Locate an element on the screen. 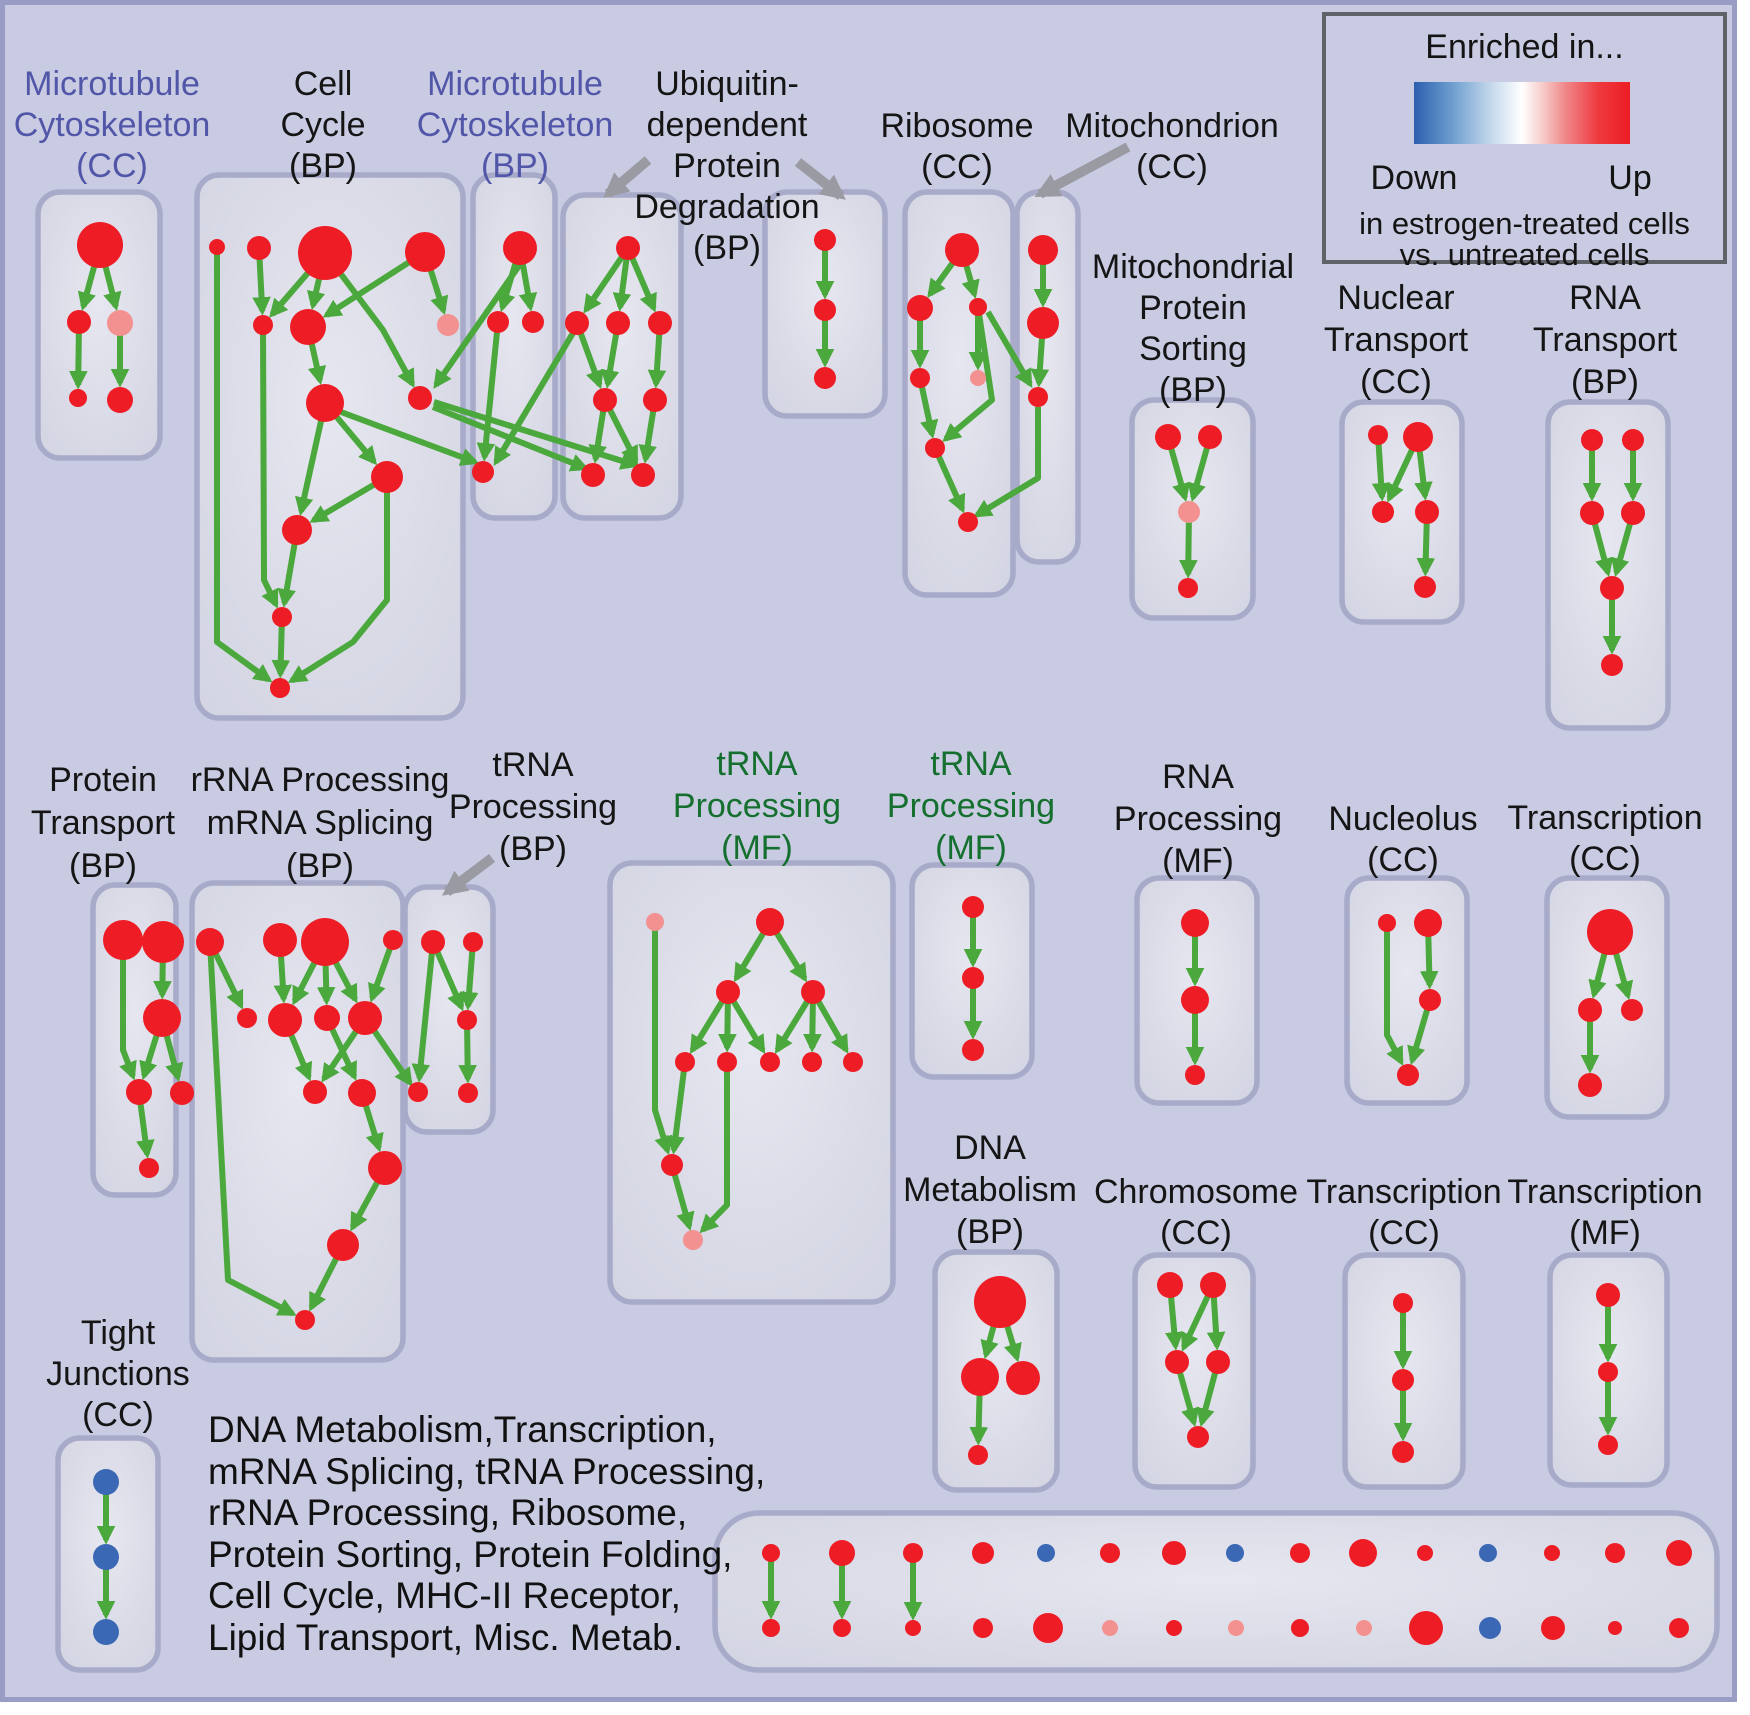  cluster-label-nucleolus-cc: Nucleolus (CC) is located at coordinates (1402, 839).